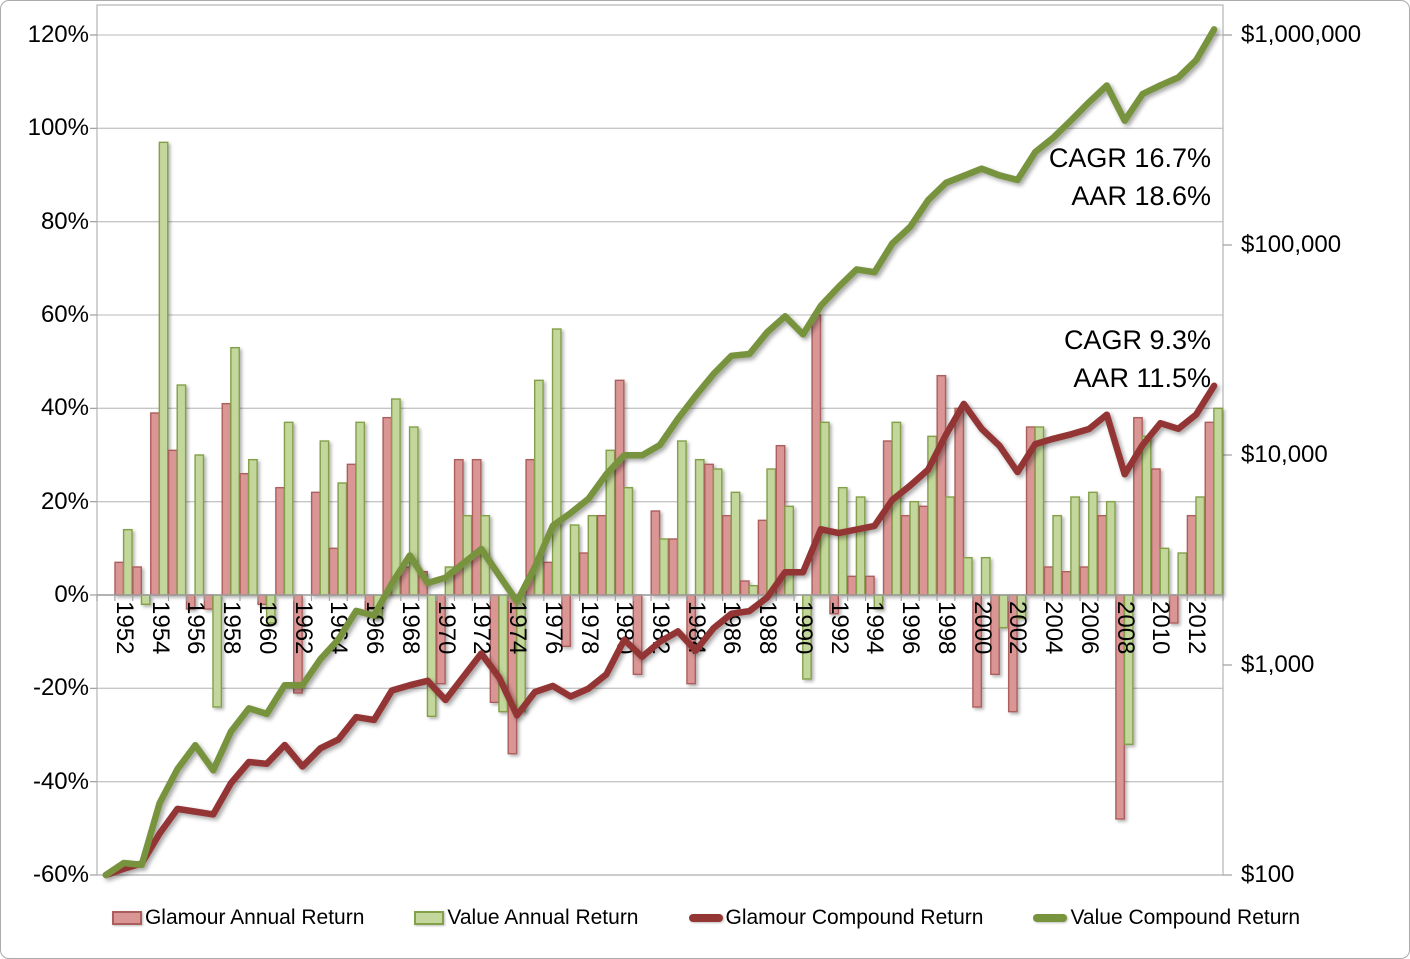 The image size is (1410, 959). What do you see at coordinates (518, 628) in the screenshot?
I see `x-axis-label-1974: 1974` at bounding box center [518, 628].